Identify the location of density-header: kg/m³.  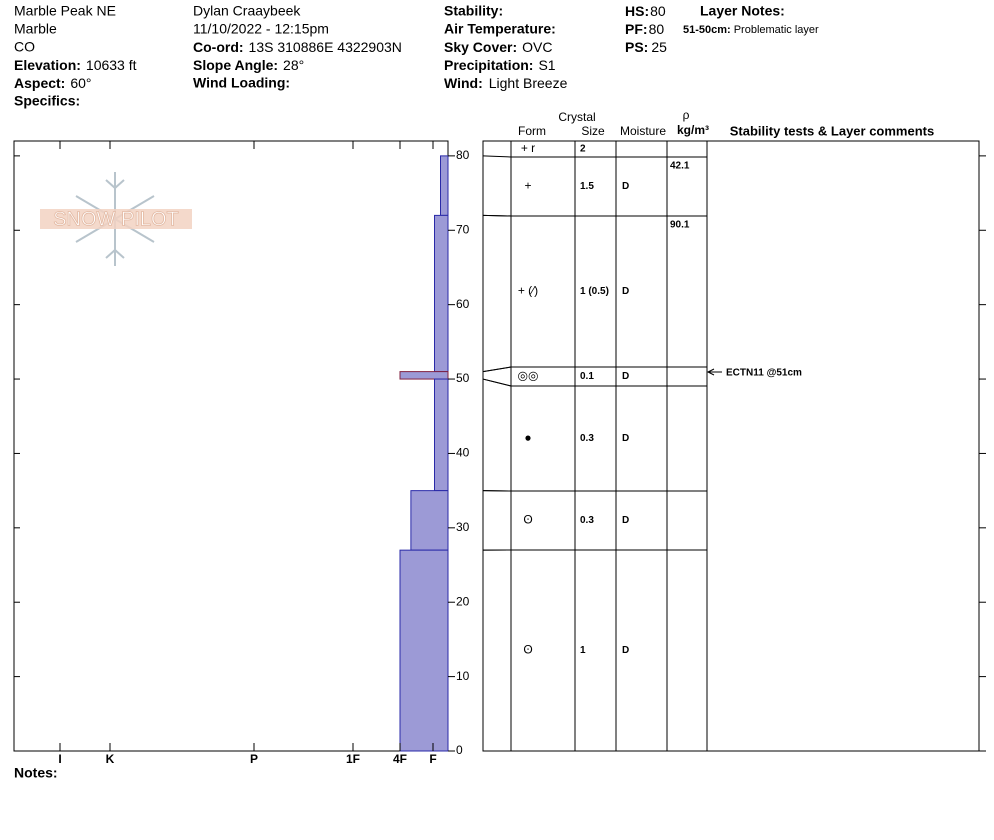
(693, 130).